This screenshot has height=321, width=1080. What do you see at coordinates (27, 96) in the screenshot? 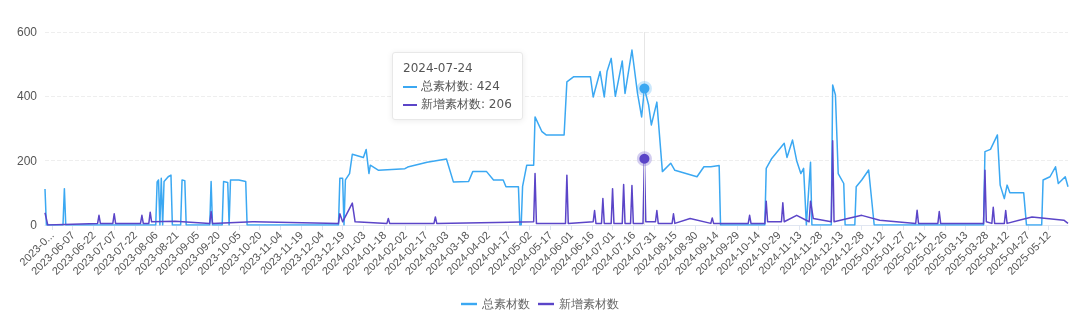
I see `y-tick-label: 400` at bounding box center [27, 96].